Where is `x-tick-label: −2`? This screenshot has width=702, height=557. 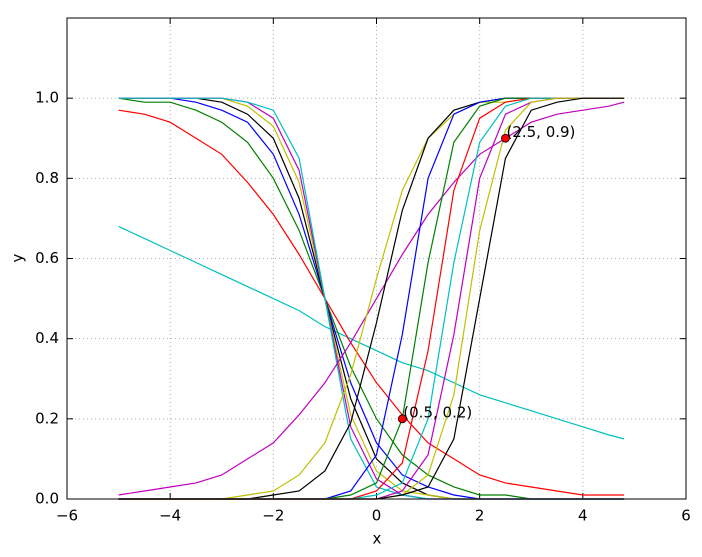 x-tick-label: −2 is located at coordinates (273, 516).